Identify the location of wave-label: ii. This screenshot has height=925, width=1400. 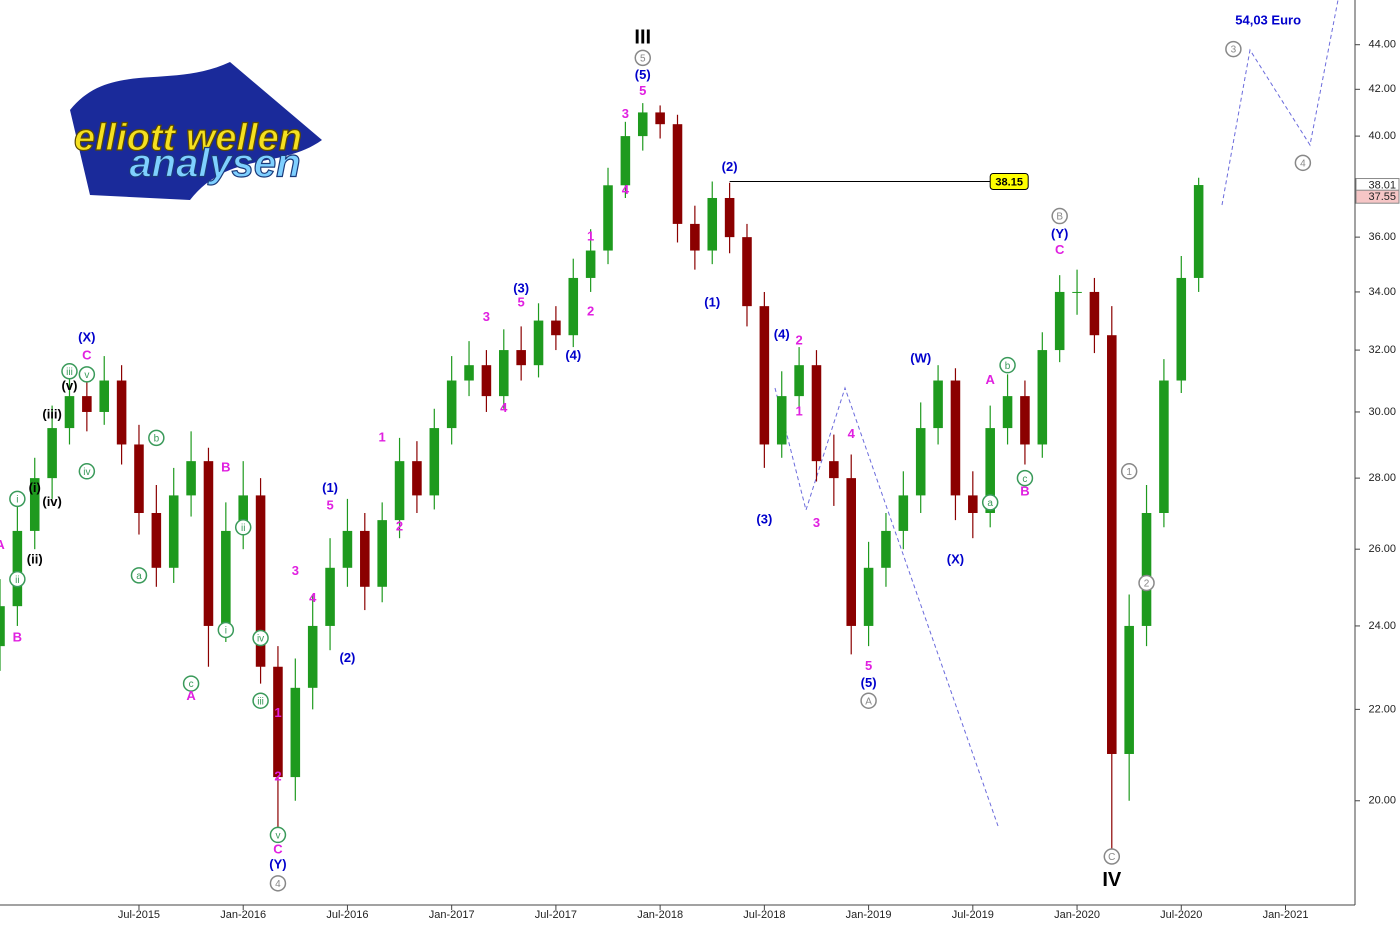
(243, 528).